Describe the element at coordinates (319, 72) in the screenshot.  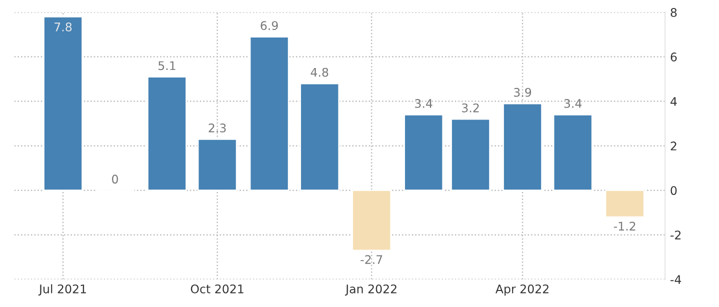
I see `data-label: 4.8` at that location.